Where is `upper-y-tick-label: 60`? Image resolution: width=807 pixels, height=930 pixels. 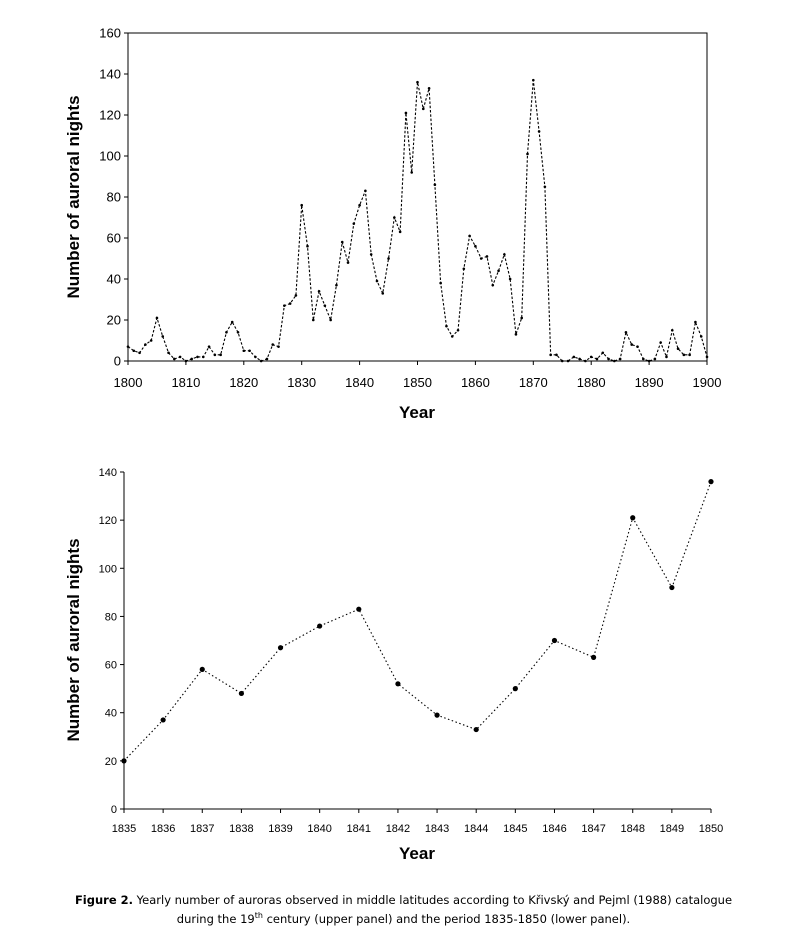
upper-y-tick-label: 60 is located at coordinates (114, 238).